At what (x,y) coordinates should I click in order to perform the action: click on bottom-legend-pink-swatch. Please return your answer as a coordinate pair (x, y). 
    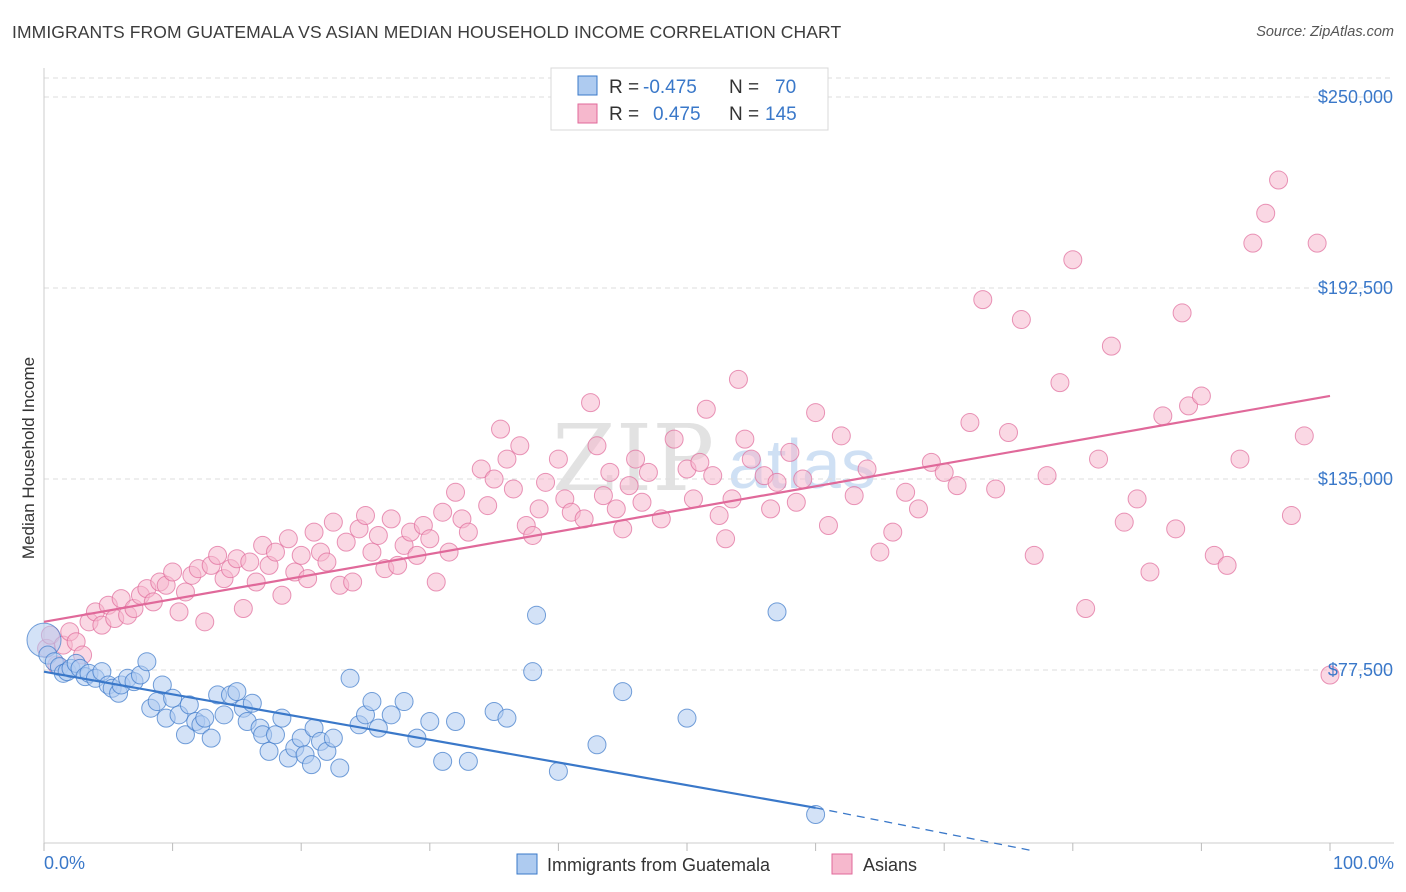
    Looking at the image, I should click on (842, 864).